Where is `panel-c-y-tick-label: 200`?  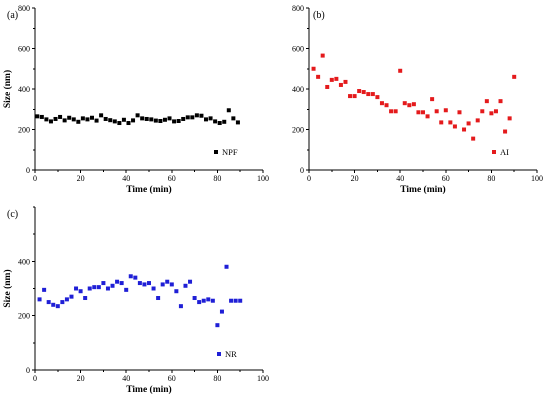
panel-c-y-tick-label: 200 is located at coordinates (24, 316).